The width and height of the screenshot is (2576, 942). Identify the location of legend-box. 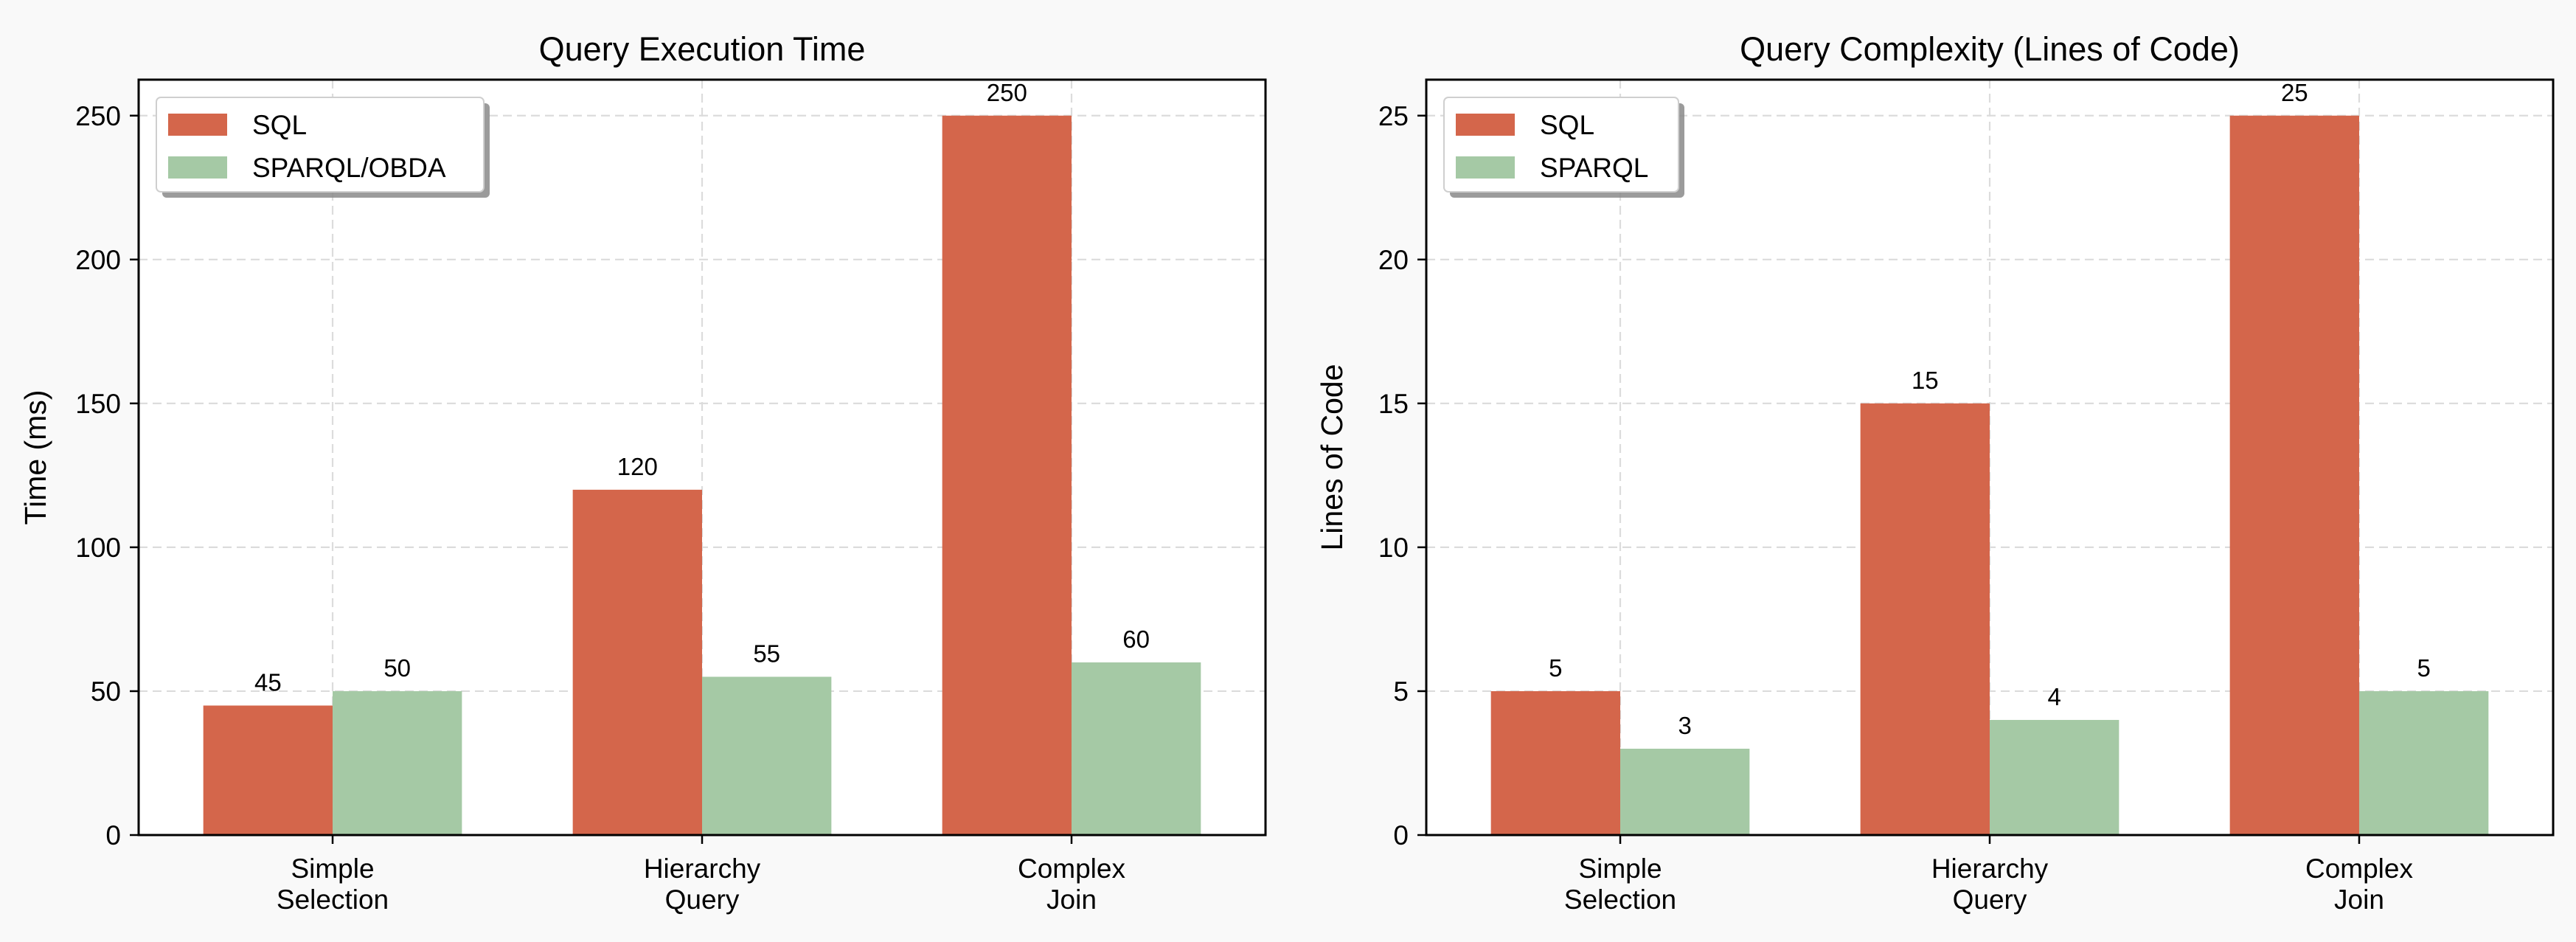
(320, 145).